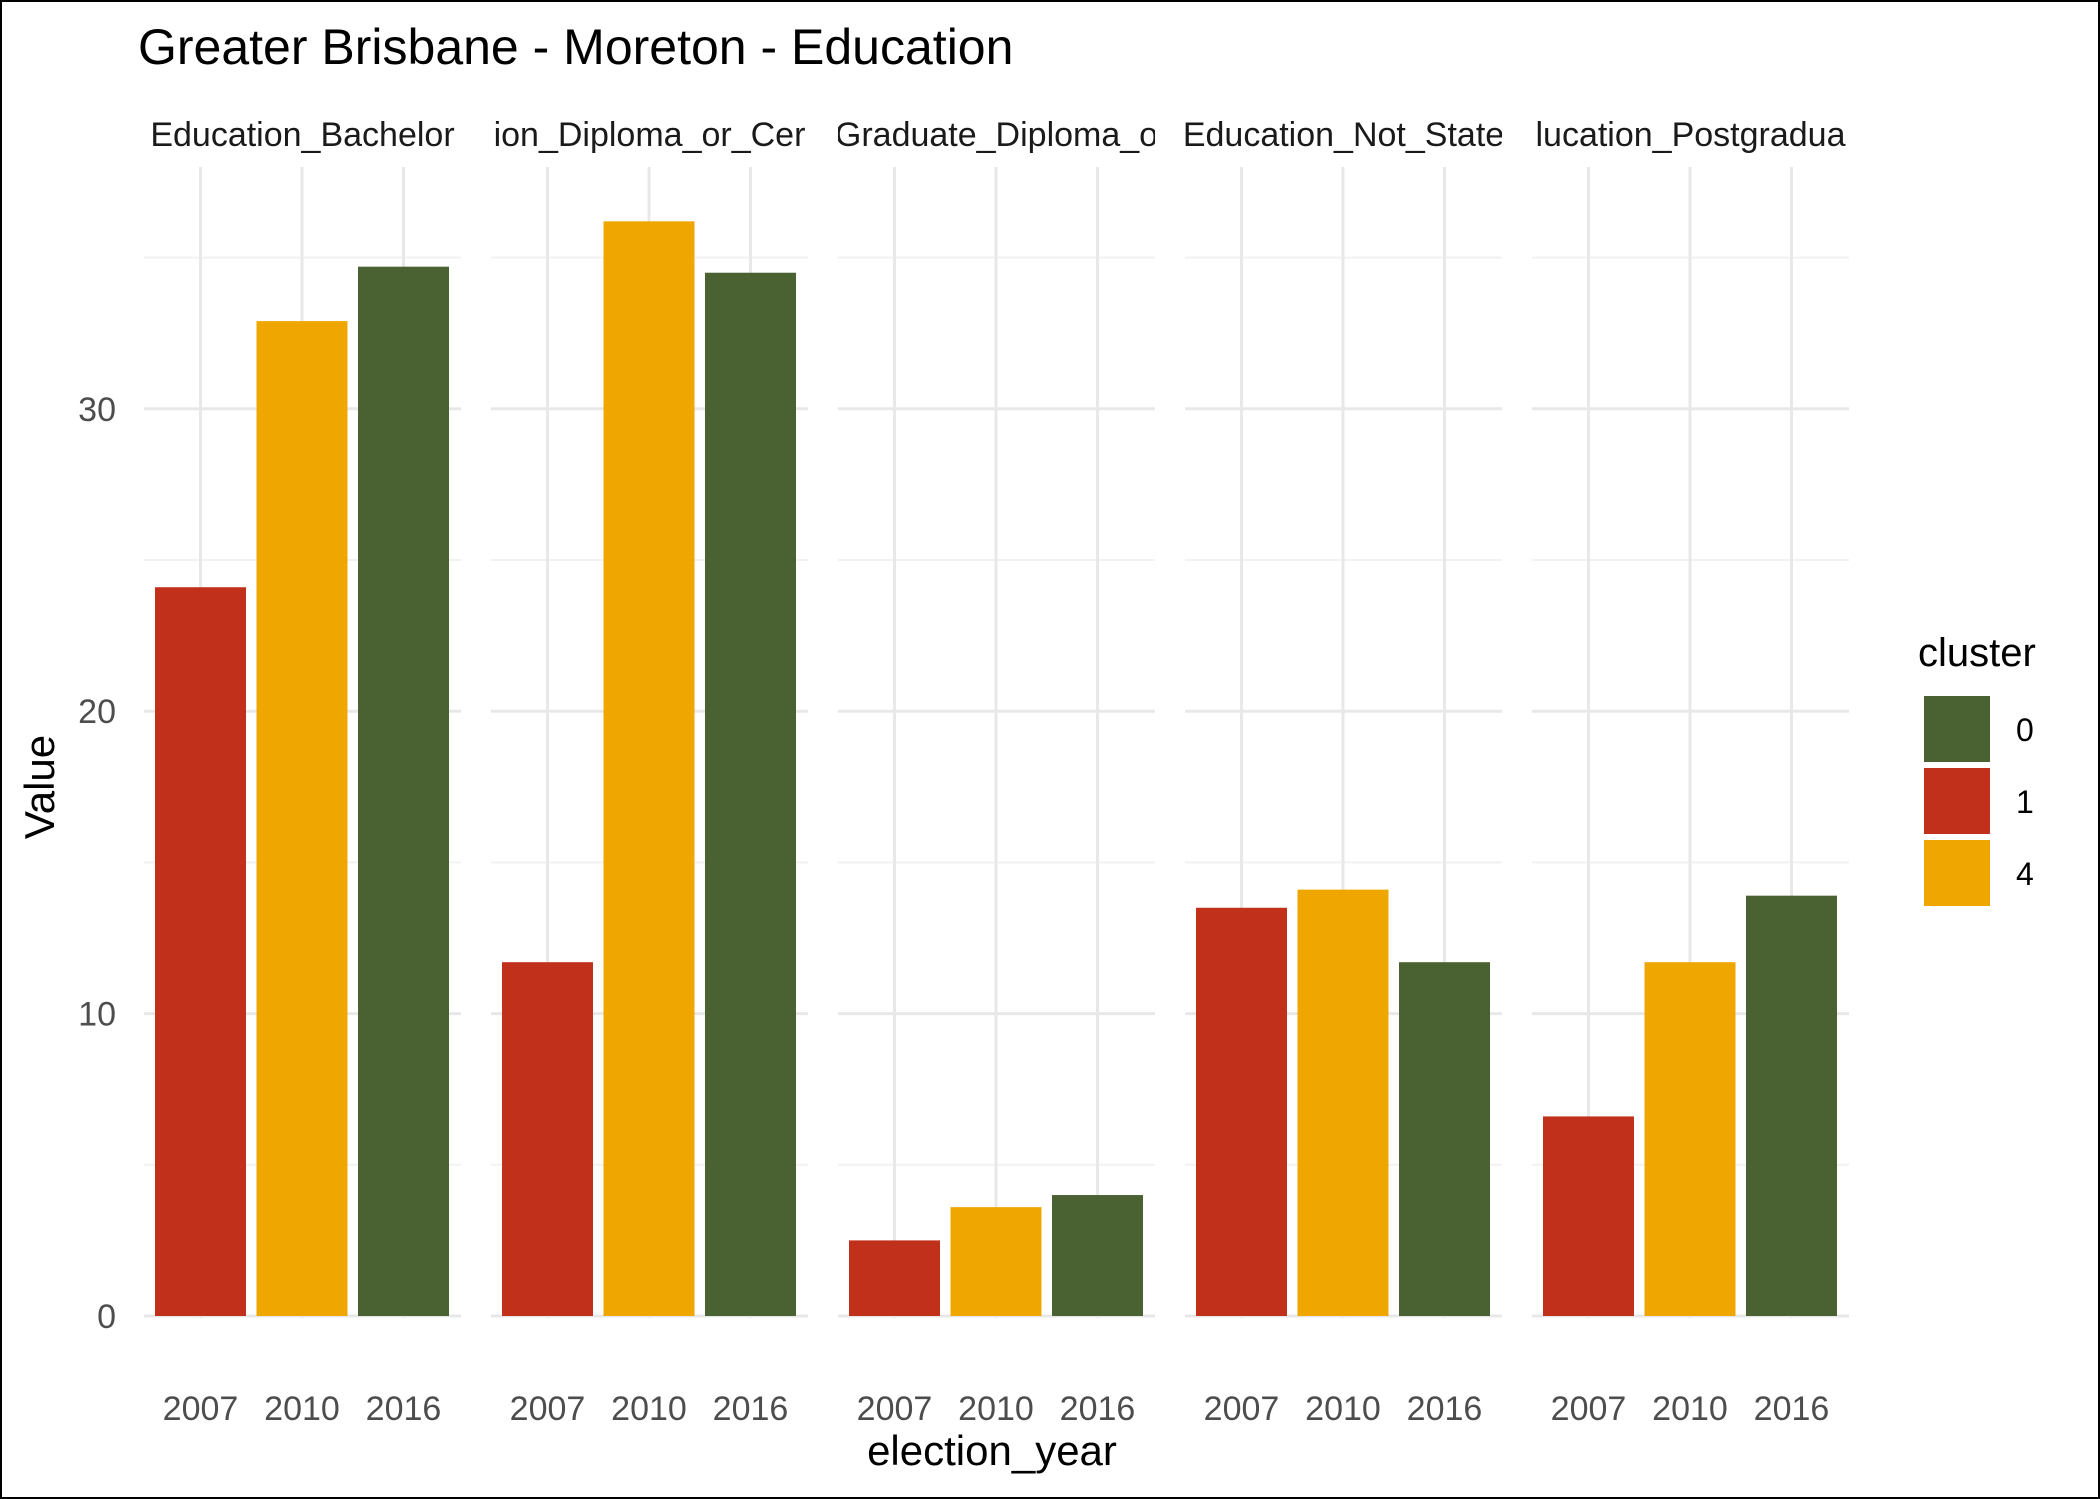 This screenshot has height=1499, width=2100. I want to click on panel-not-stated: Education_Not_State 2007 2010 2016, so click(1343, 772).